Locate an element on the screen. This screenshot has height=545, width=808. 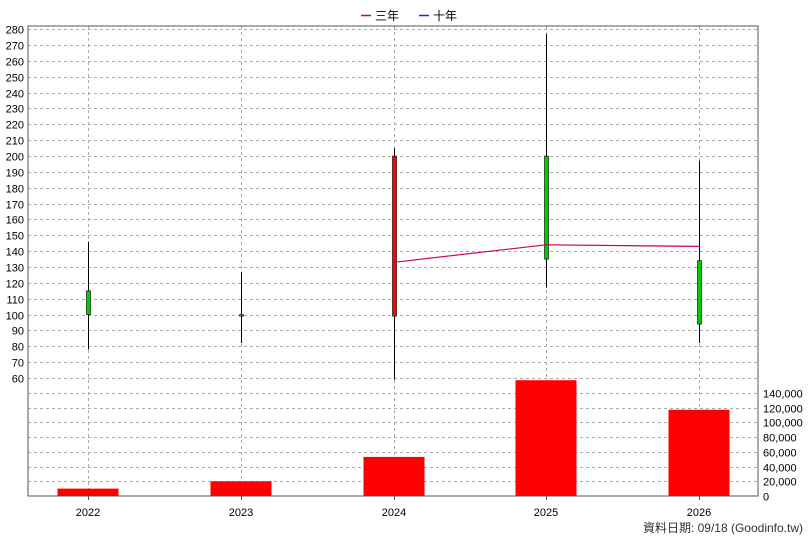
average-line is located at coordinates (546, 253).